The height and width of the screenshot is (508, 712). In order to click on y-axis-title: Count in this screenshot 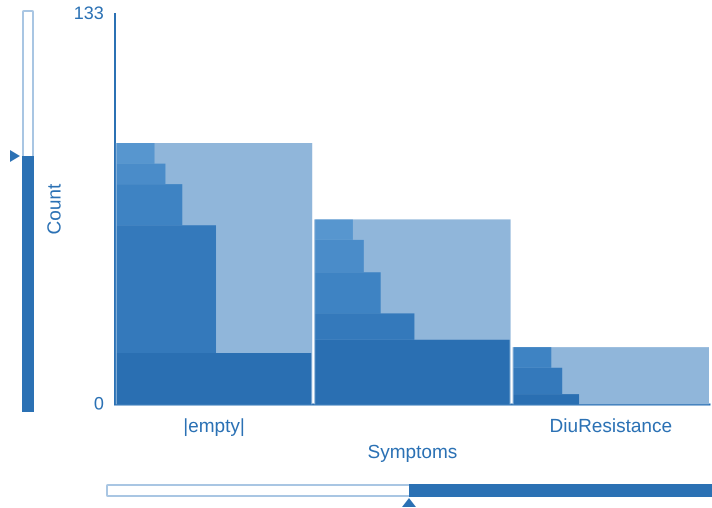, I will do `click(55, 208)`.